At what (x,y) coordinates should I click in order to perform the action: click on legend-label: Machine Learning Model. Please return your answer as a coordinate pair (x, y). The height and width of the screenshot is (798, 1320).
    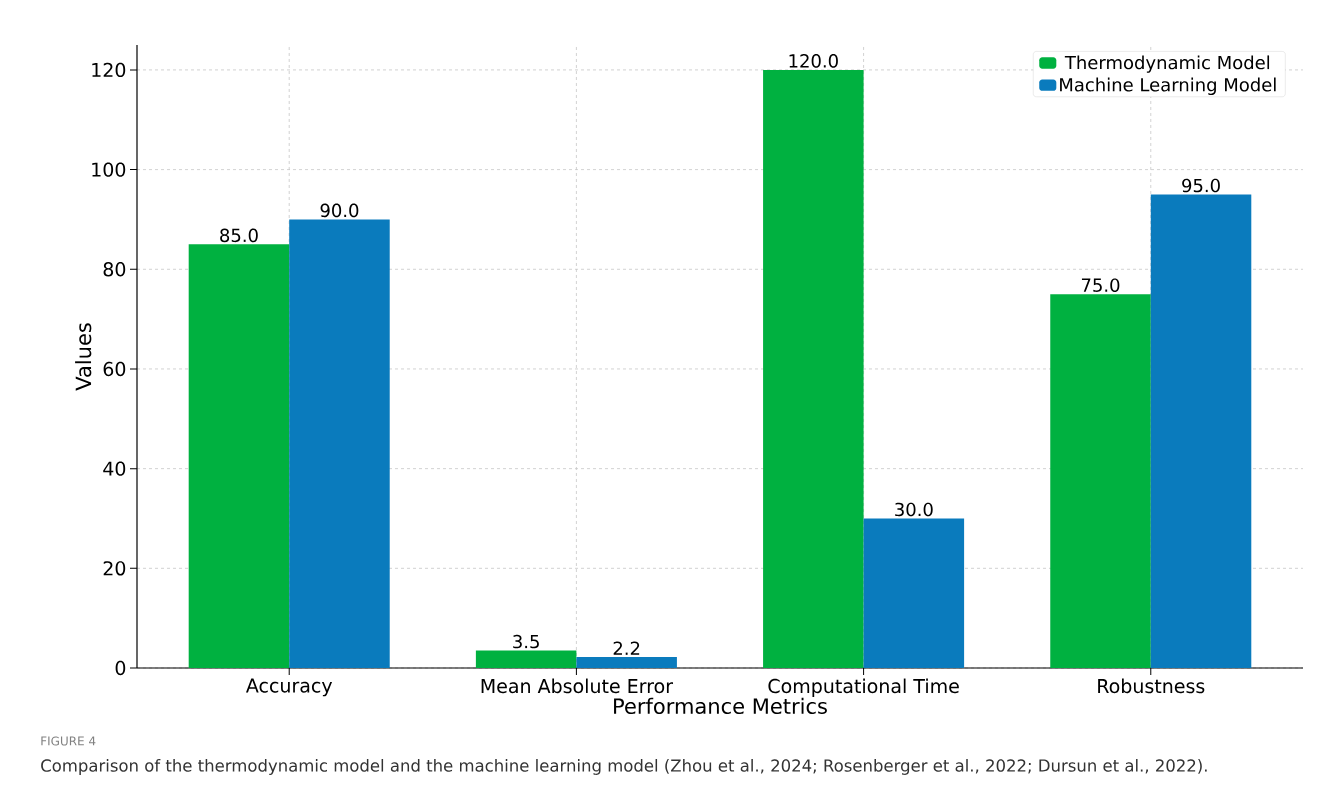
    Looking at the image, I should click on (1168, 86).